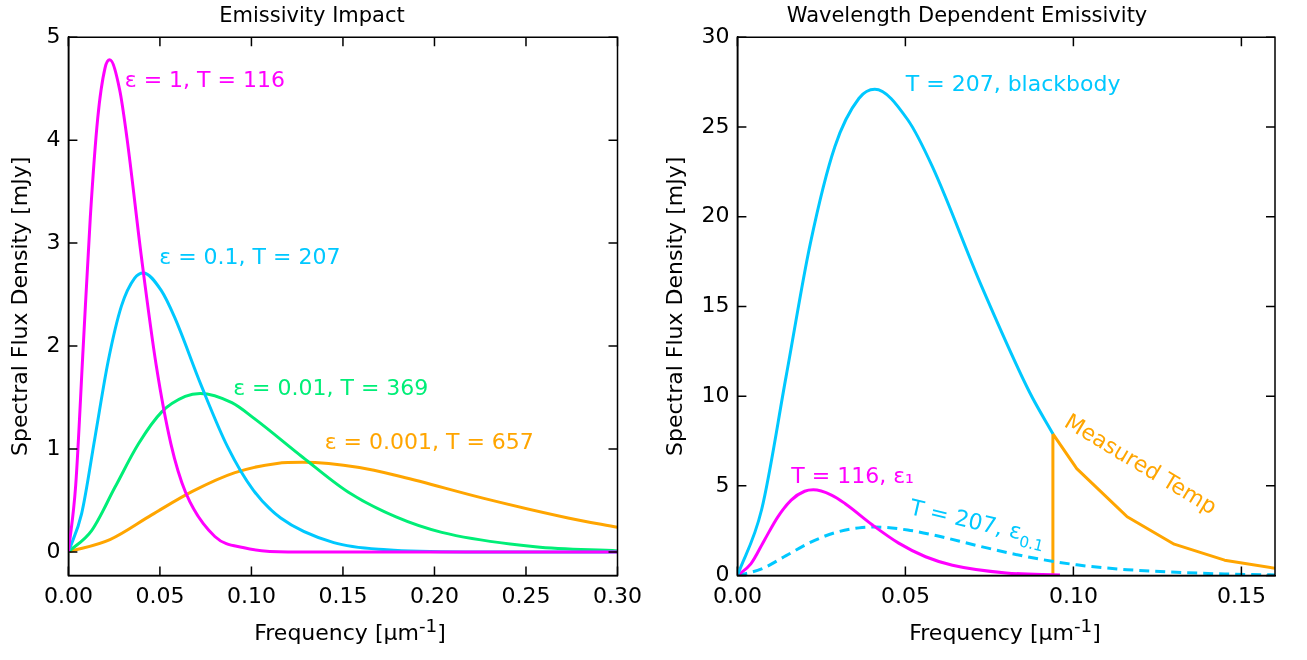  What do you see at coordinates (526, 595) in the screenshot?
I see `x-tick-label: 0.25` at bounding box center [526, 595].